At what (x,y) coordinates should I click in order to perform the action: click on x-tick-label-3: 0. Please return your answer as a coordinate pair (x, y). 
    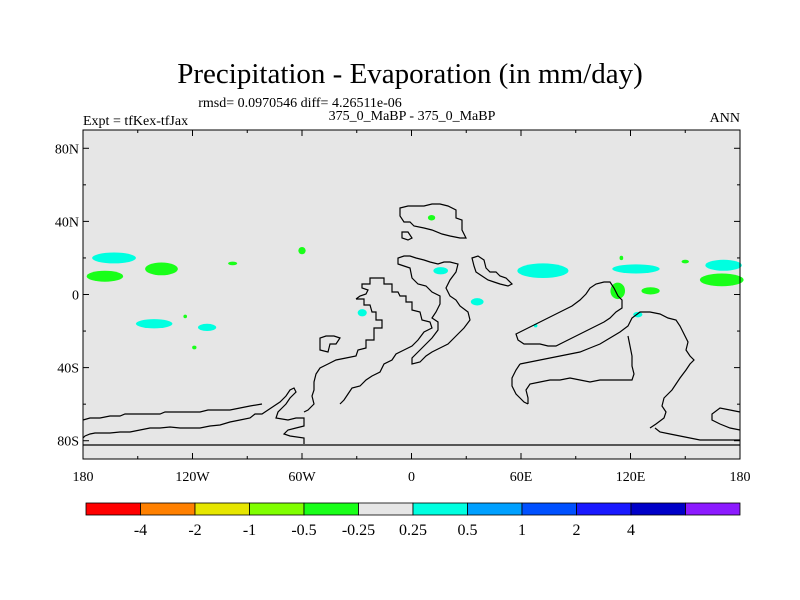
    Looking at the image, I should click on (411, 477).